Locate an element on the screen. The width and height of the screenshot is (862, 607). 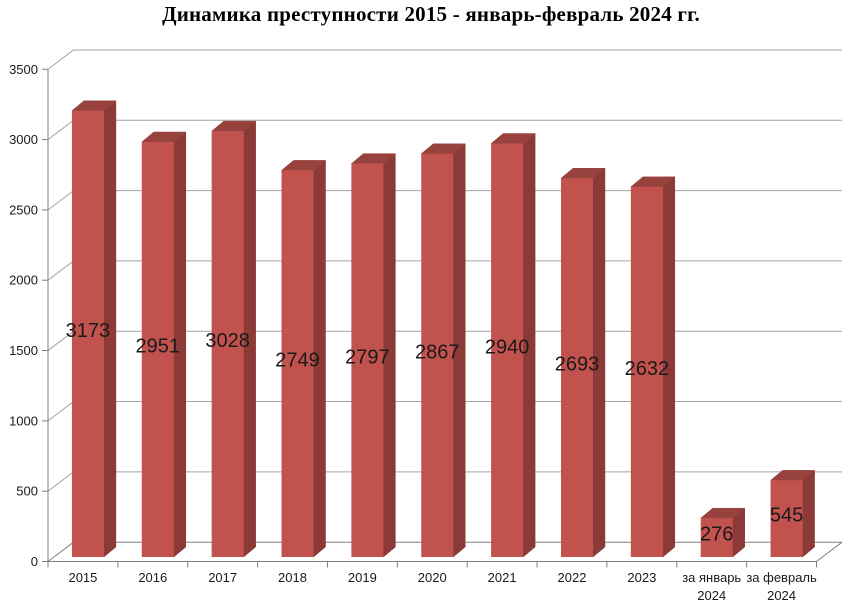
data-label: 3028 is located at coordinates (227, 341).